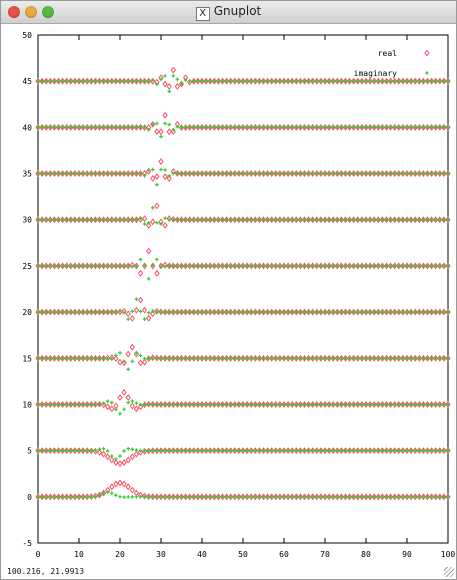 This screenshot has height=580, width=457. I want to click on y-tick-label: 30, so click(27, 220).